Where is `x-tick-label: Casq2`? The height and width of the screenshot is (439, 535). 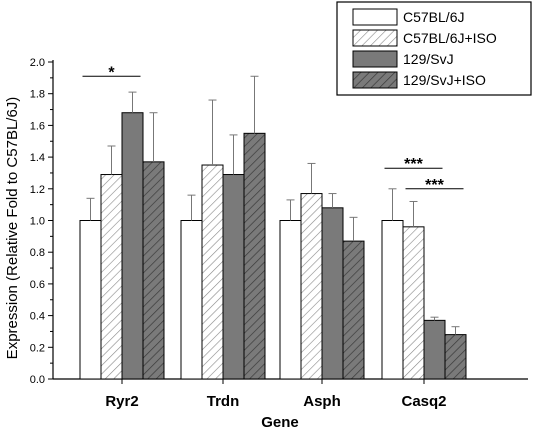 x-tick-label: Casq2 is located at coordinates (423, 401).